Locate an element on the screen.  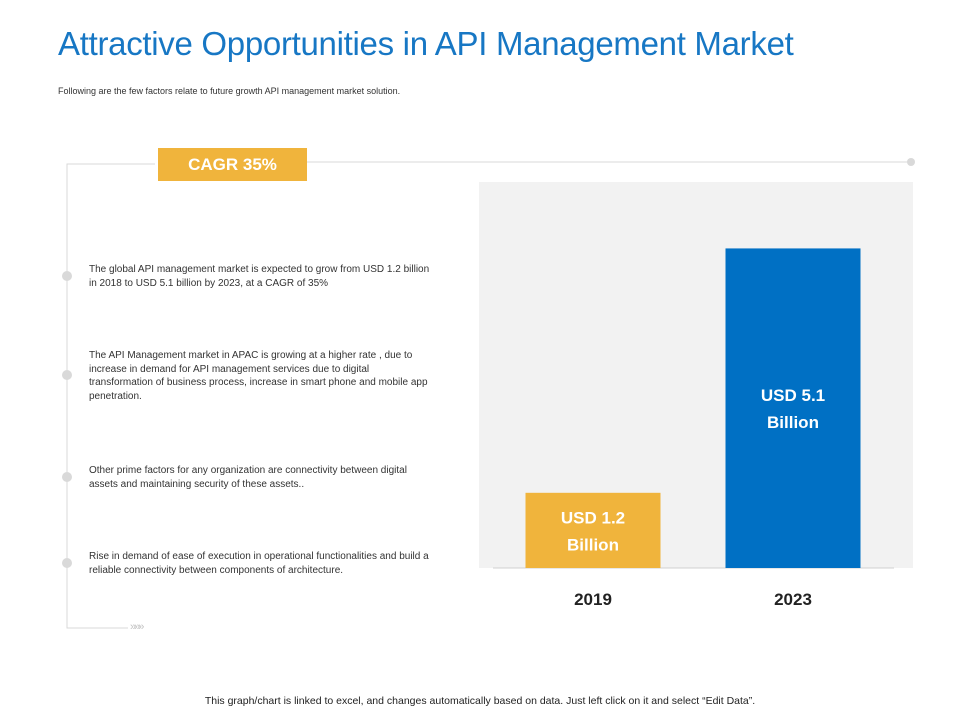
bar-2023 is located at coordinates (793, 408).